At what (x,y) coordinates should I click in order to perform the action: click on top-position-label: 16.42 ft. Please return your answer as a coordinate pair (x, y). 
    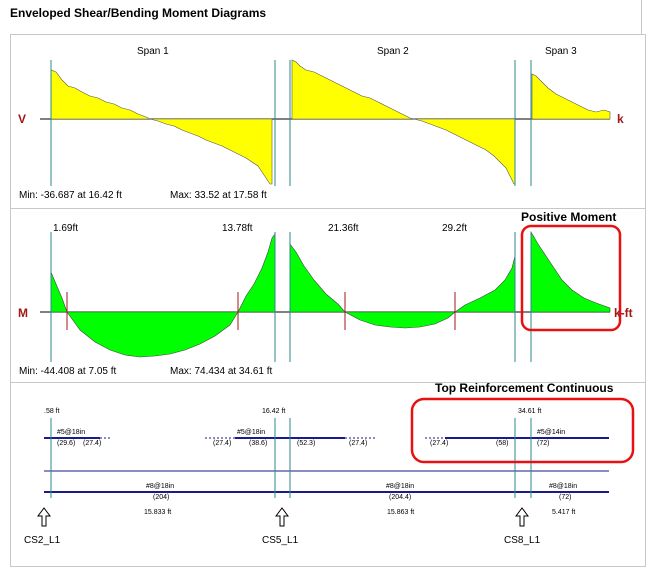
    Looking at the image, I should click on (274, 411).